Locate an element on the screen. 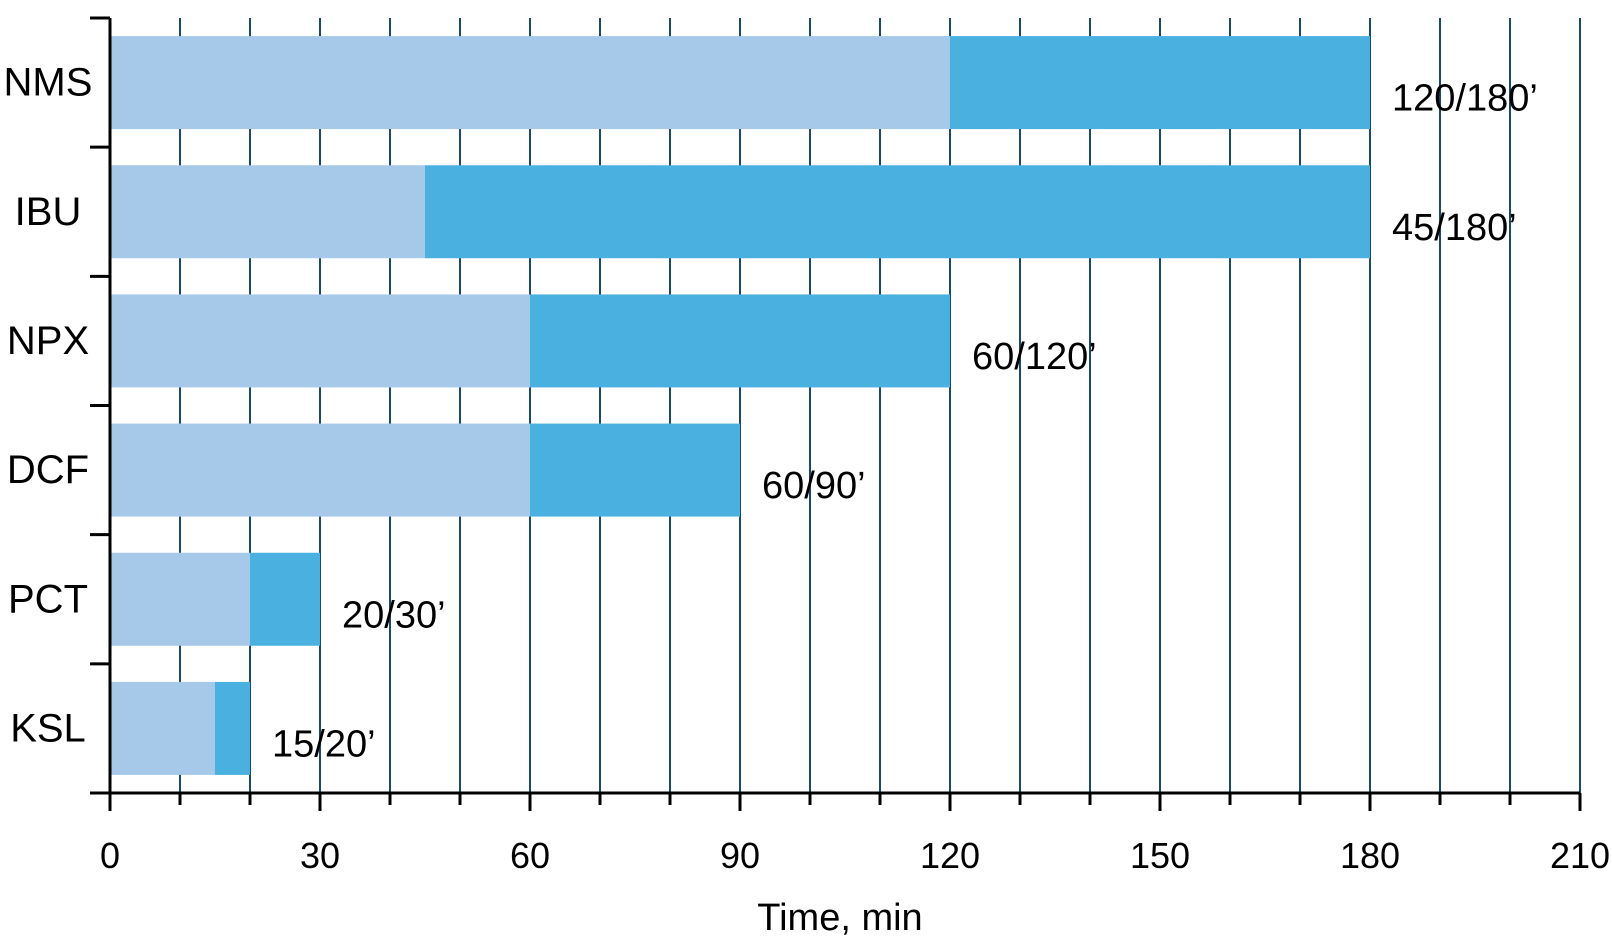 The width and height of the screenshot is (1612, 951). category-label: NMS is located at coordinates (48, 83).